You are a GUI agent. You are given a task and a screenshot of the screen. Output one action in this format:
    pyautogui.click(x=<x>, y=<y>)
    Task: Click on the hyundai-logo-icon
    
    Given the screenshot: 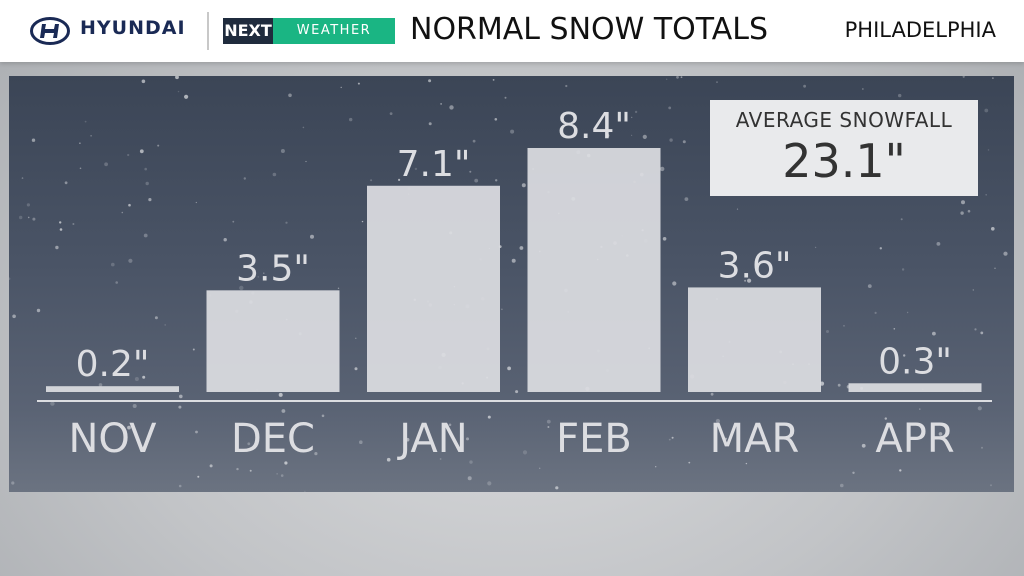 What is the action you would take?
    pyautogui.click(x=50, y=31)
    